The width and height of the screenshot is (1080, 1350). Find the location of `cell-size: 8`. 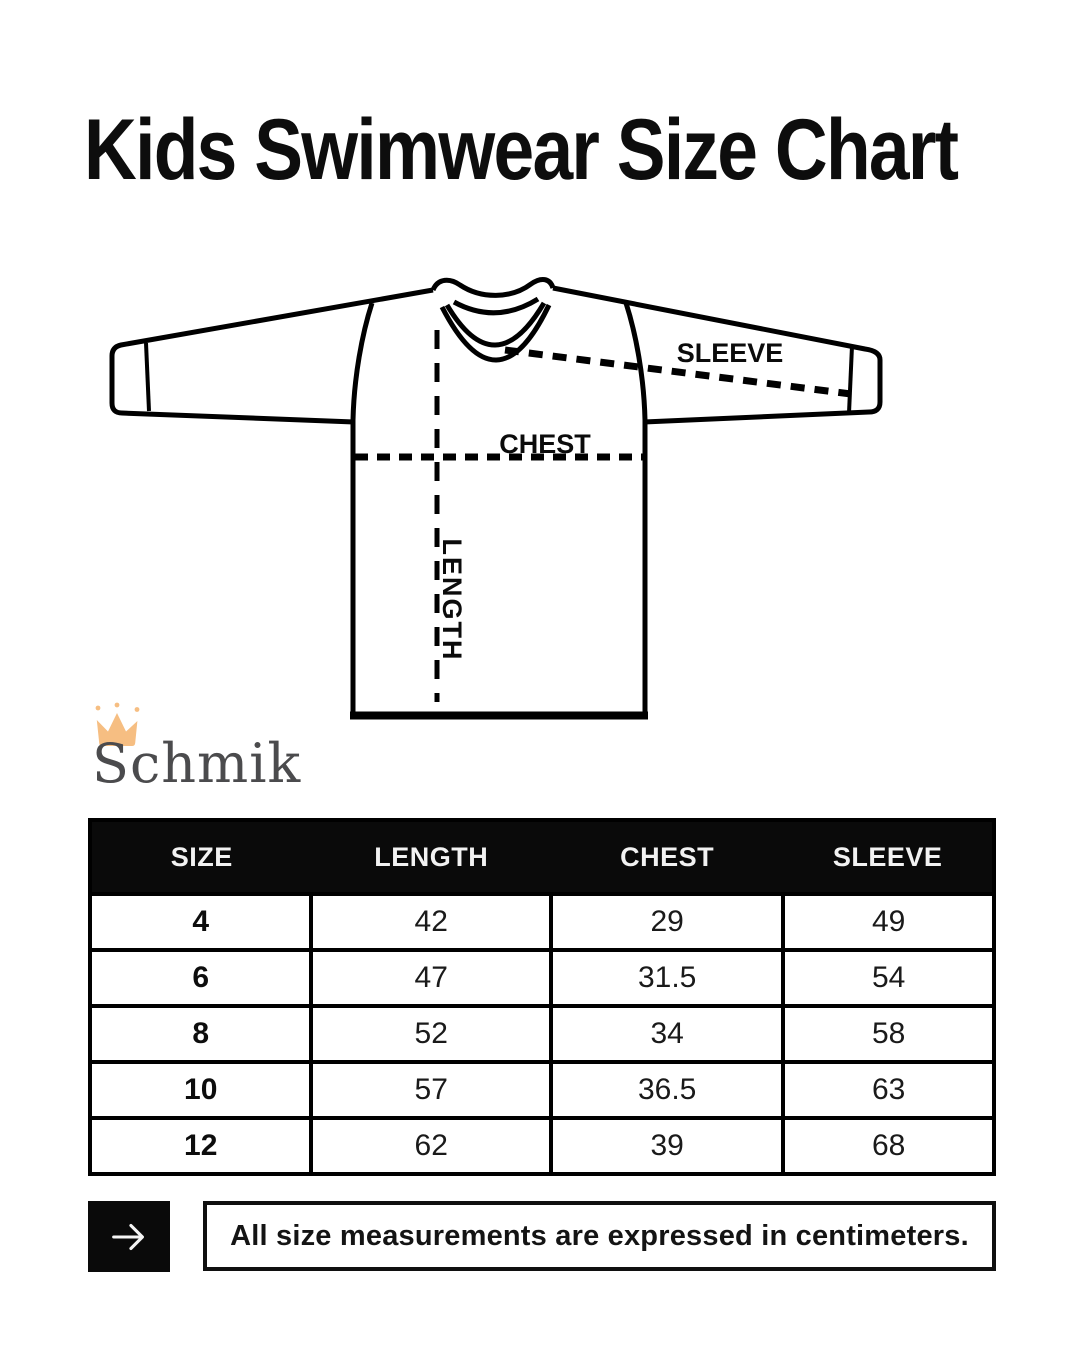

cell-size: 8 is located at coordinates (200, 1034).